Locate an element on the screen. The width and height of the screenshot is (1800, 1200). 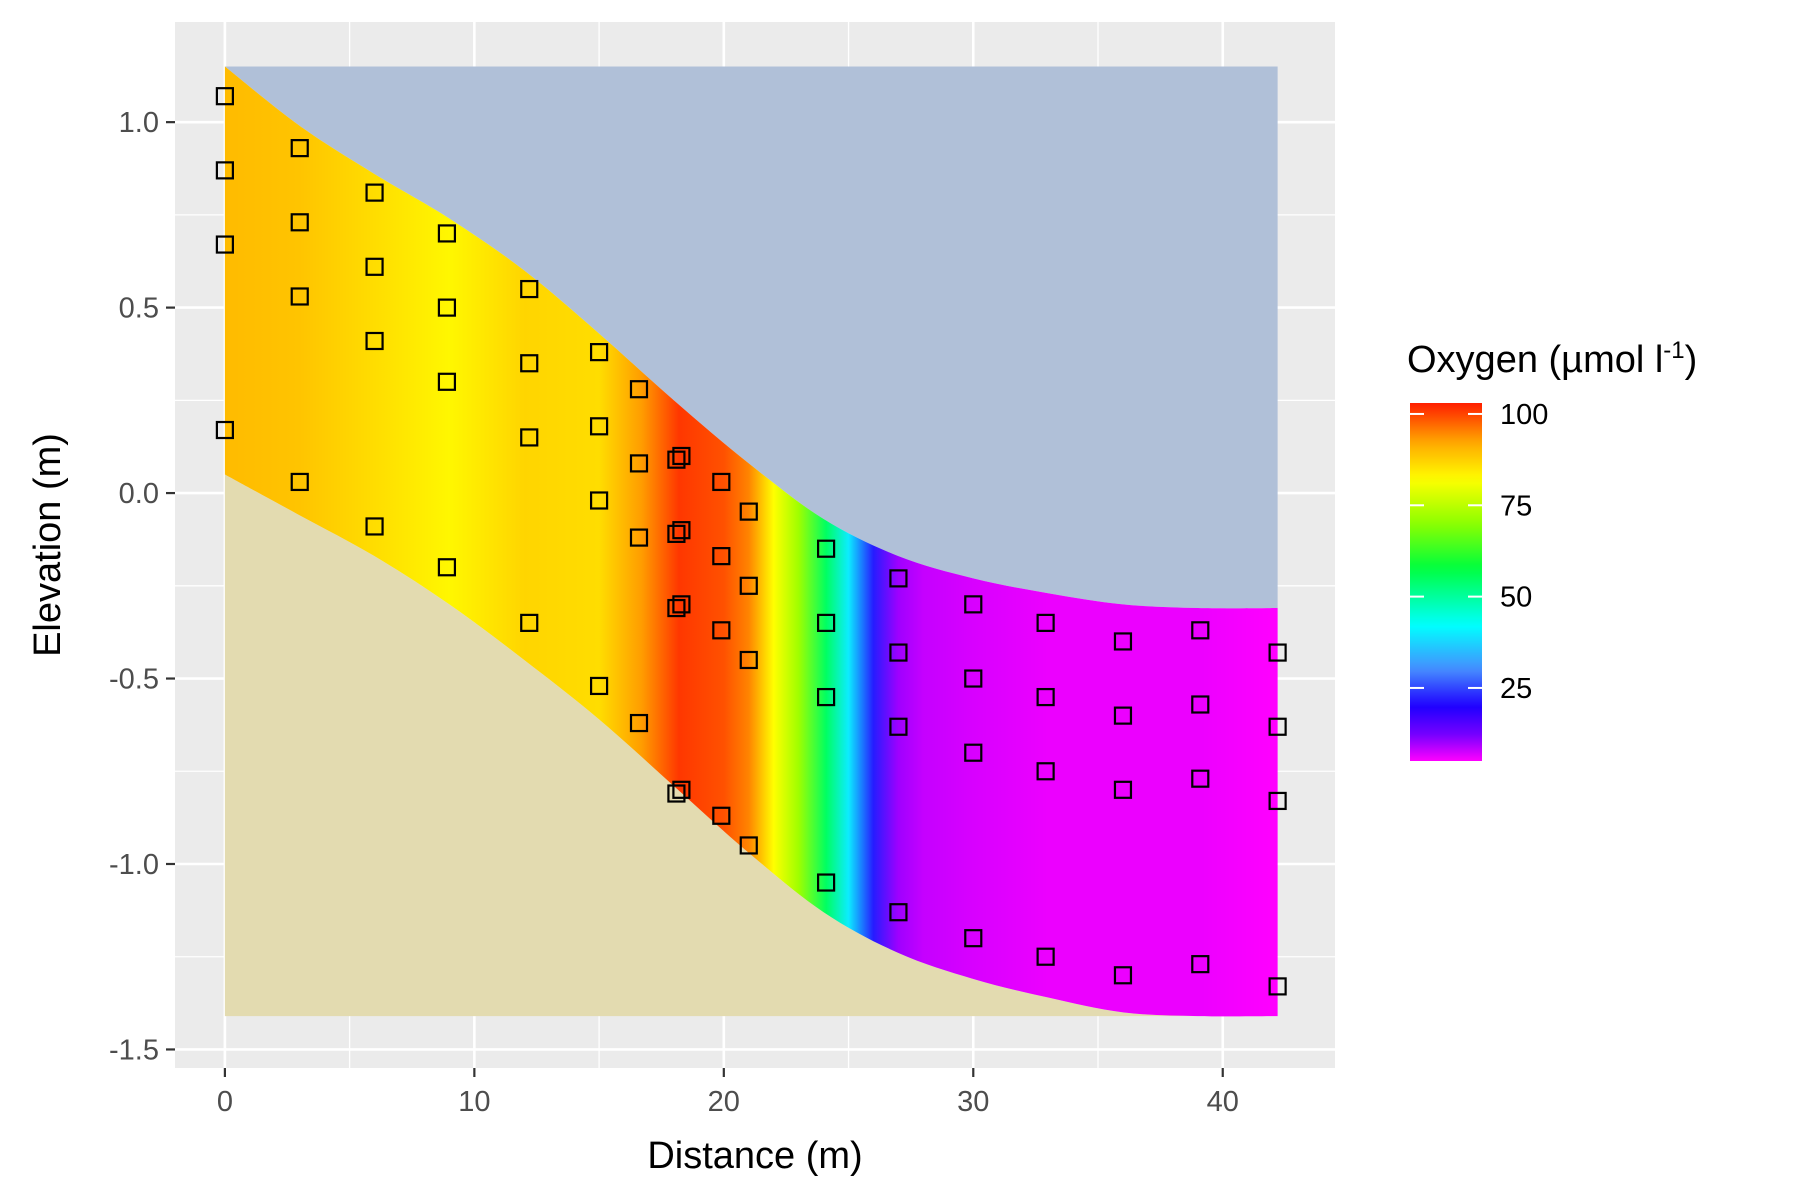
color-legend: Oxygen (µmol l-1) 100 75 50 25 is located at coordinates (1552, 549).